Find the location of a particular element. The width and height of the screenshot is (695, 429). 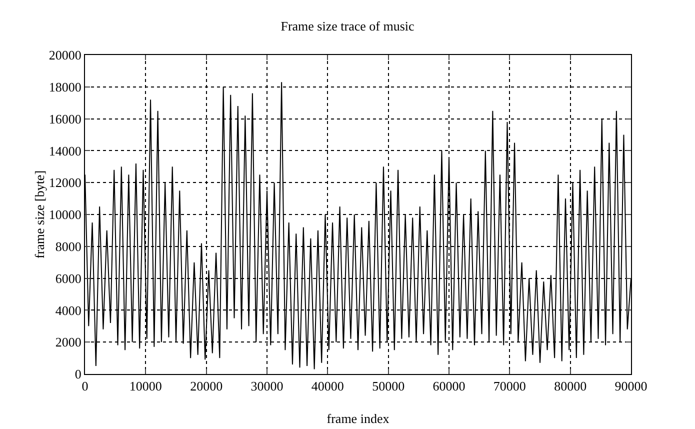

y-tick-label: 2000 is located at coordinates (68, 342).